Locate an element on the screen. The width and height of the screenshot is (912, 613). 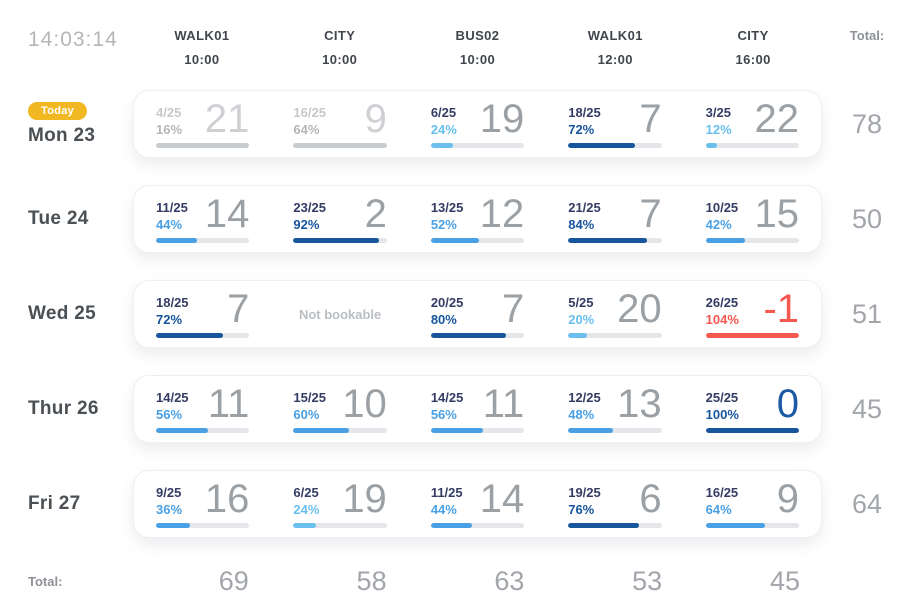
slot-cell: 3/25 12% 22 is located at coordinates (752, 124).